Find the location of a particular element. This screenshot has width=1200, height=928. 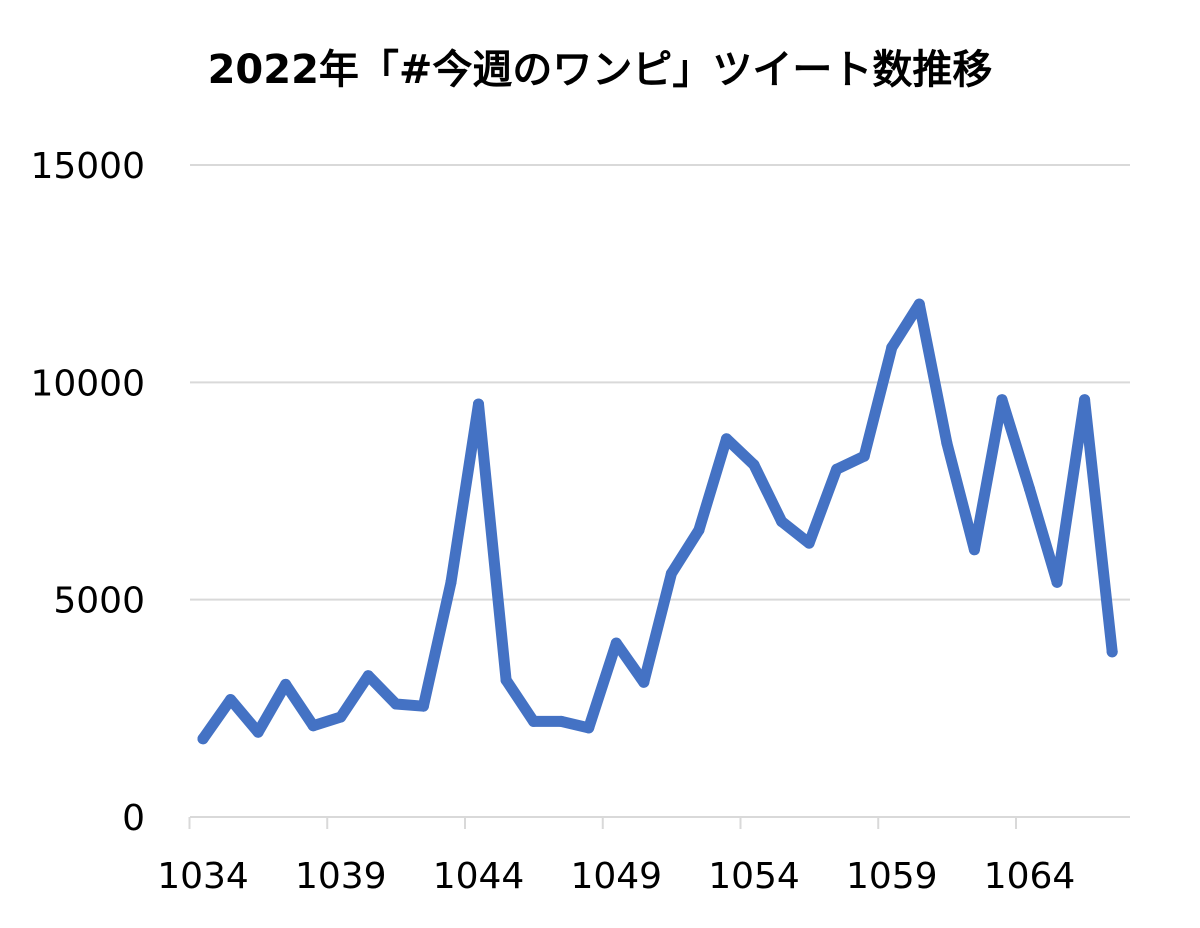

x-tick-label: 1044 is located at coordinates (479, 876).